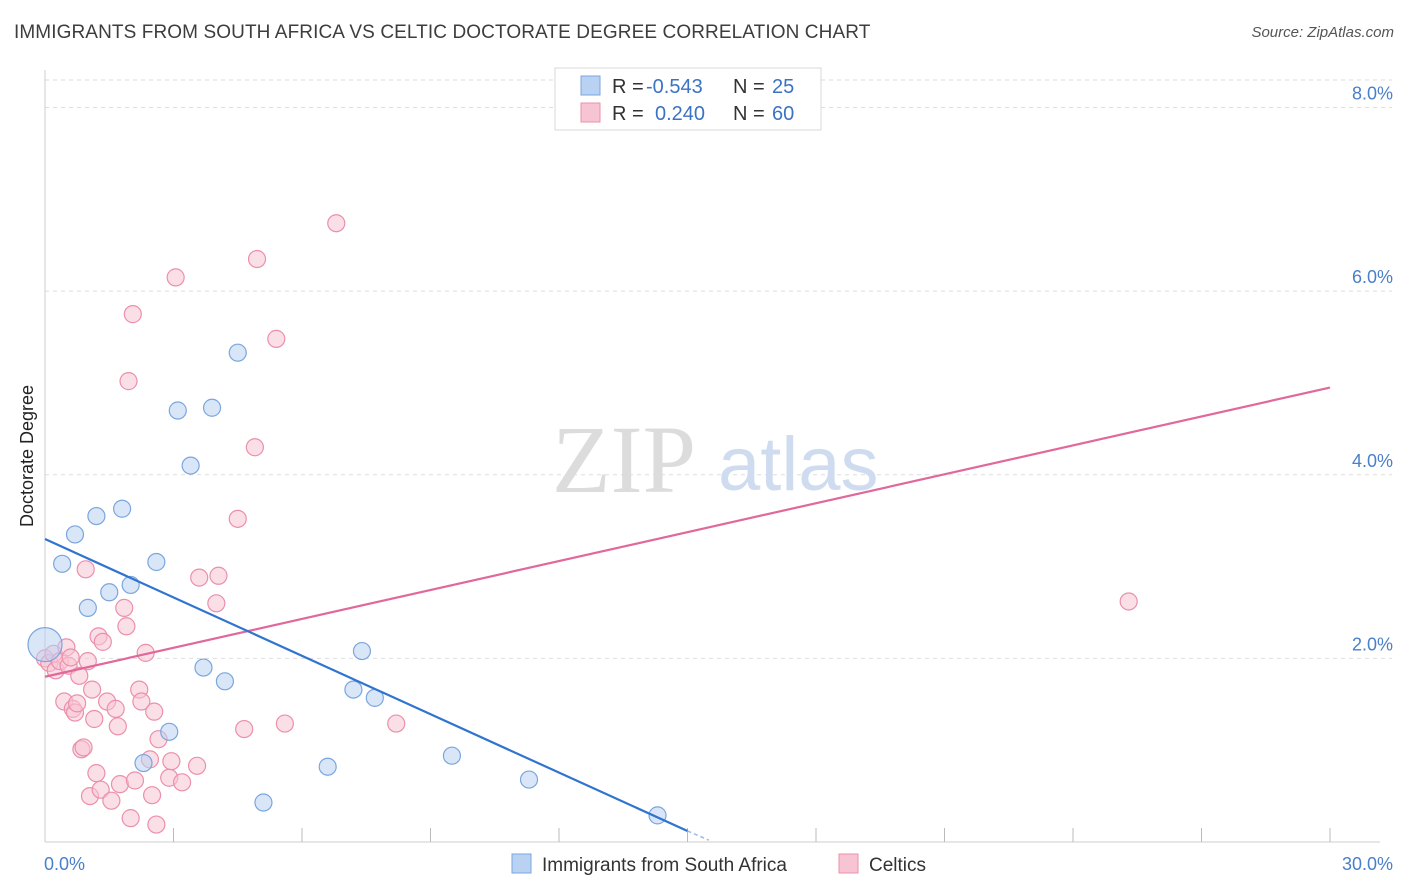  What do you see at coordinates (27, 456) in the screenshot?
I see `y-axis-title: Doctorate Degree` at bounding box center [27, 456].